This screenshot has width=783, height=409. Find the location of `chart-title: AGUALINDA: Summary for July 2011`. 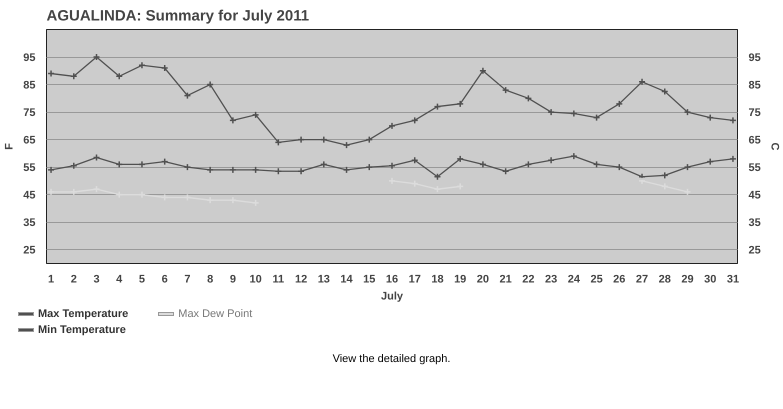

chart-title: AGUALINDA: Summary for July 2011 is located at coordinates (178, 16).